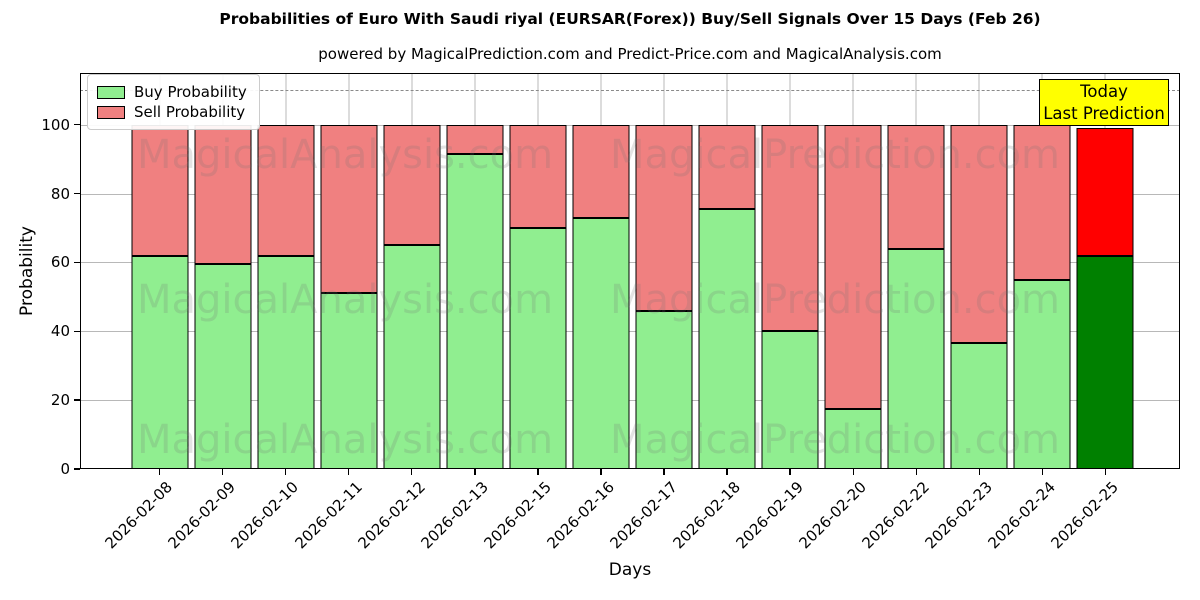 The image size is (1200, 600). Describe the element at coordinates (630, 91) in the screenshot. I see `dashed-guide-line` at that location.